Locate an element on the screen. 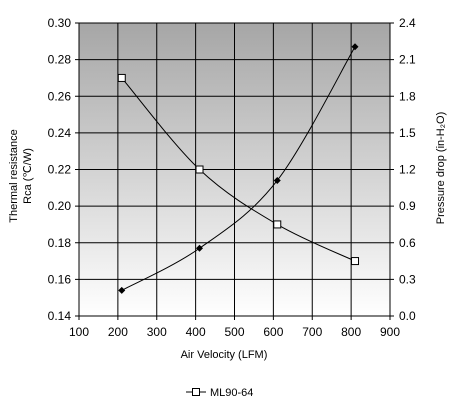 The image size is (459, 401). y-right-tick-label: 2.1 is located at coordinates (407, 60).